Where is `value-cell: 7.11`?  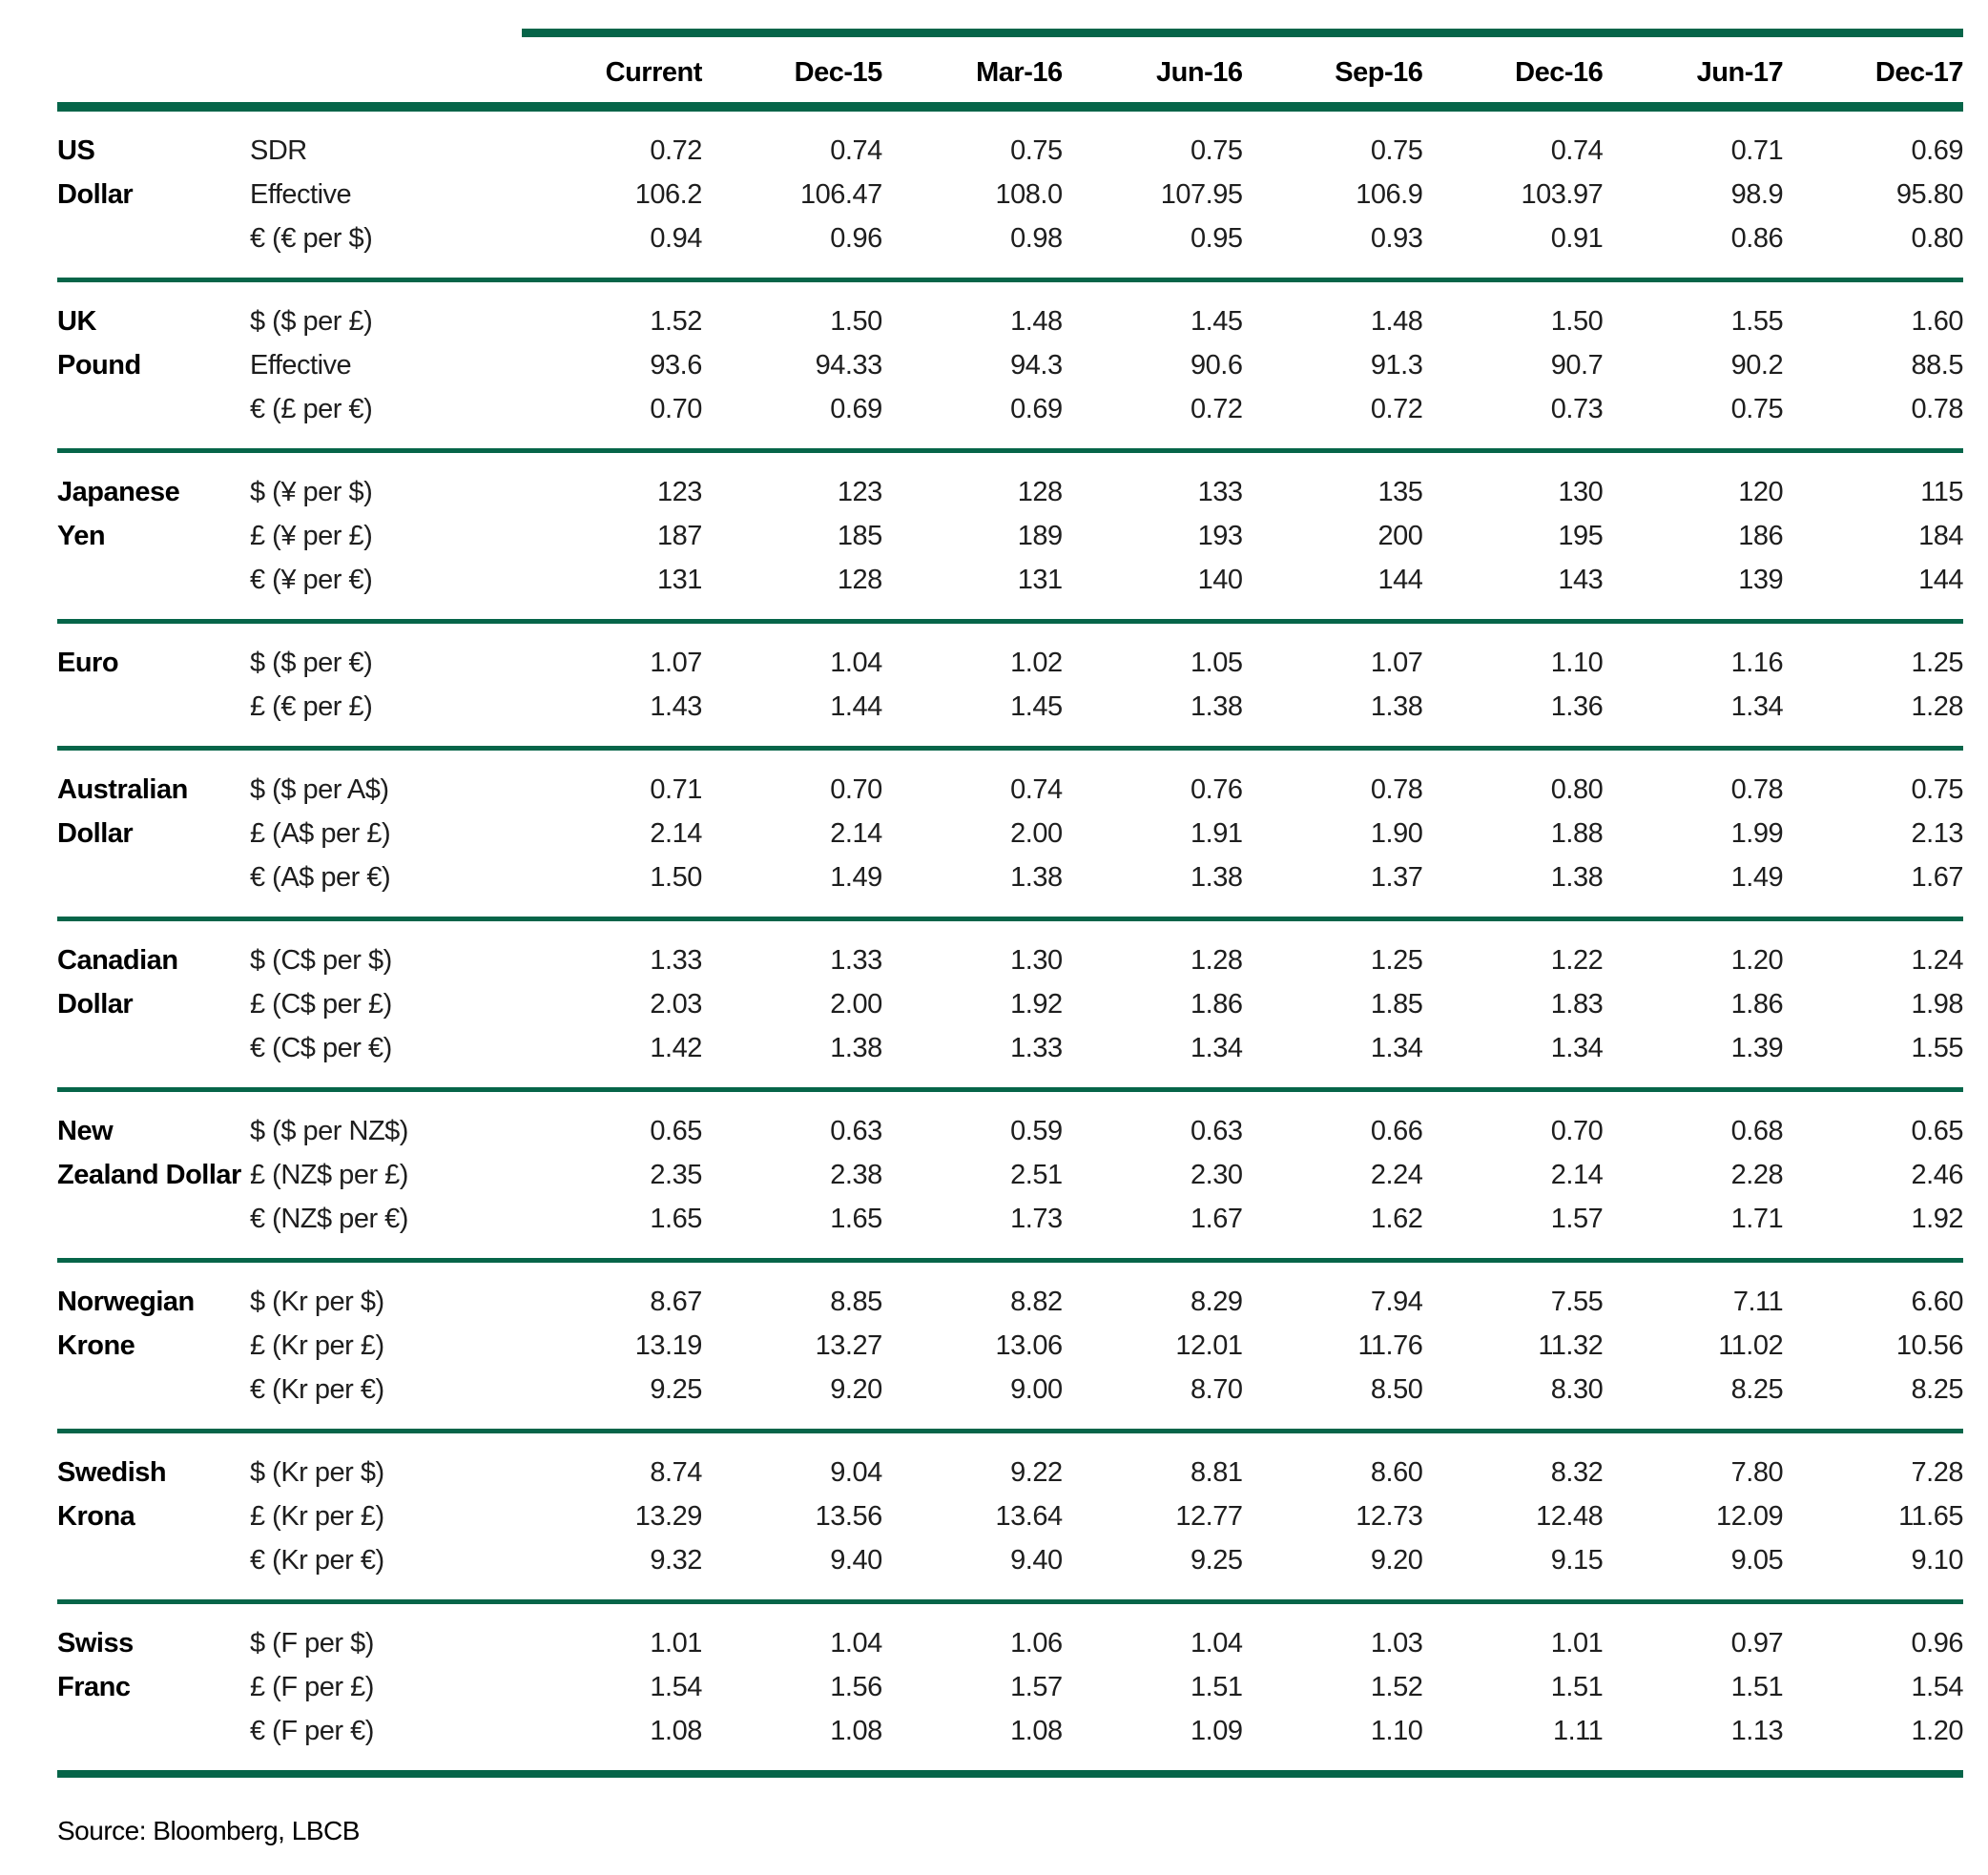 value-cell: 7.11 is located at coordinates (1758, 1302).